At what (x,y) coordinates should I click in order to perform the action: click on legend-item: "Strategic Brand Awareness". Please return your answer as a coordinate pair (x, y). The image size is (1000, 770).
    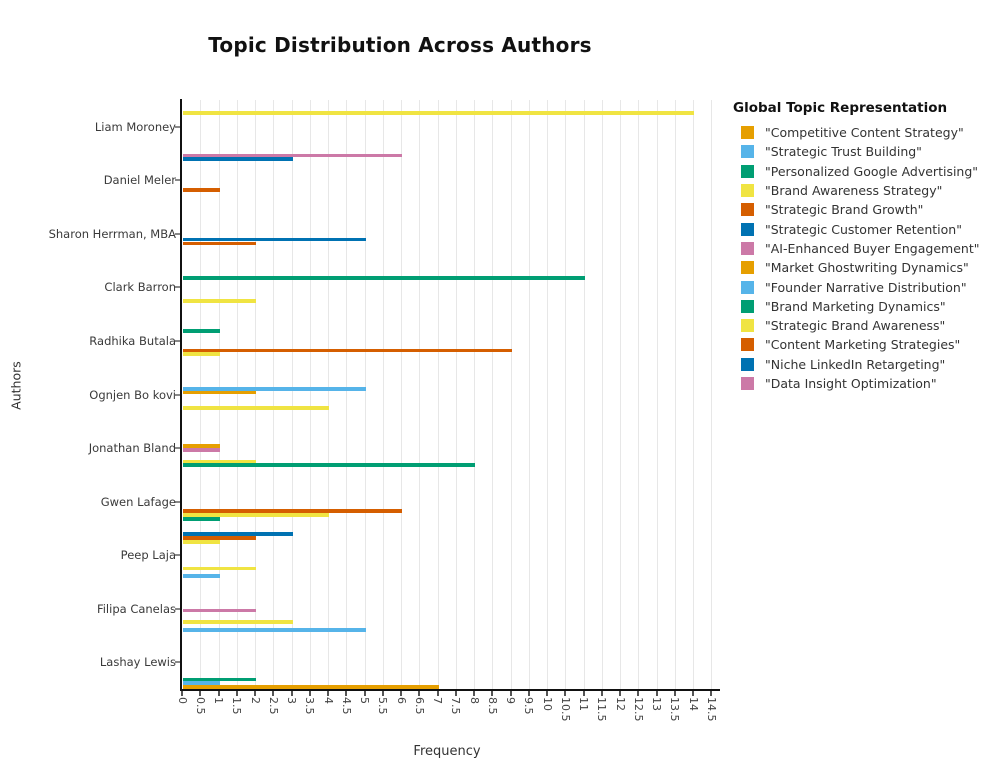
    Looking at the image, I should click on (863, 325).